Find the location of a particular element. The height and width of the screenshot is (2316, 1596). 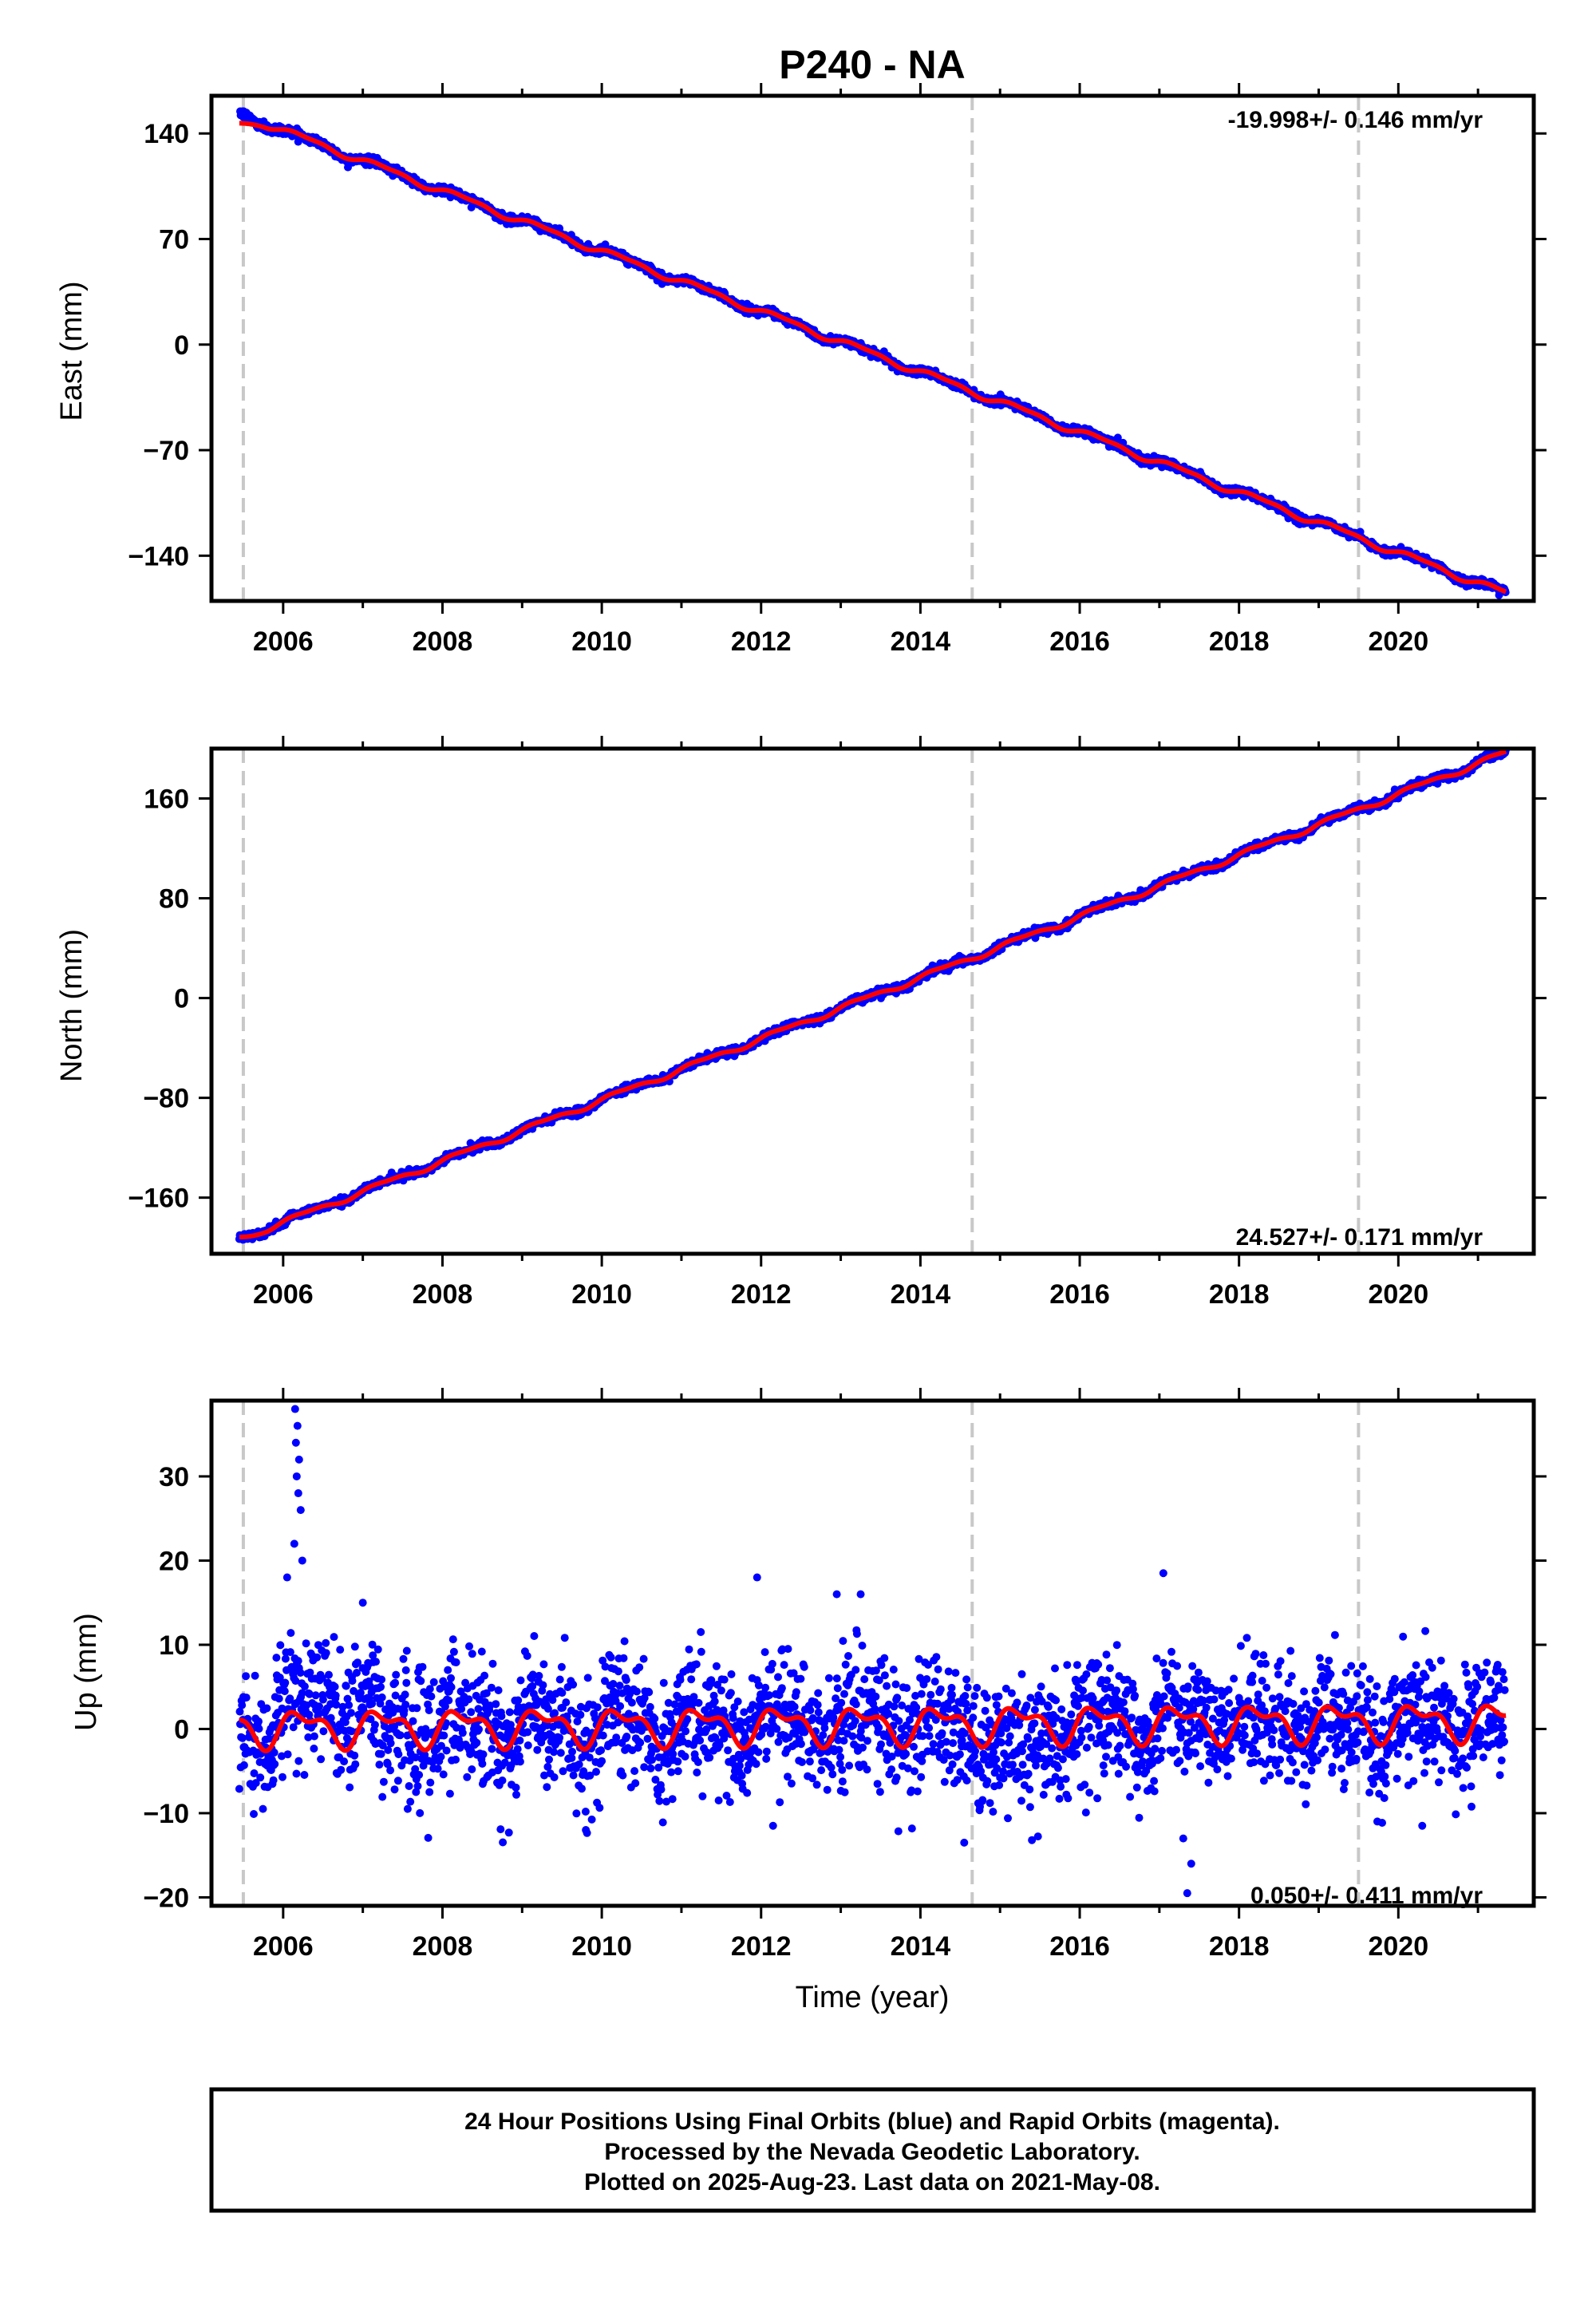

chart-title: P240 - NA is located at coordinates (872, 64).